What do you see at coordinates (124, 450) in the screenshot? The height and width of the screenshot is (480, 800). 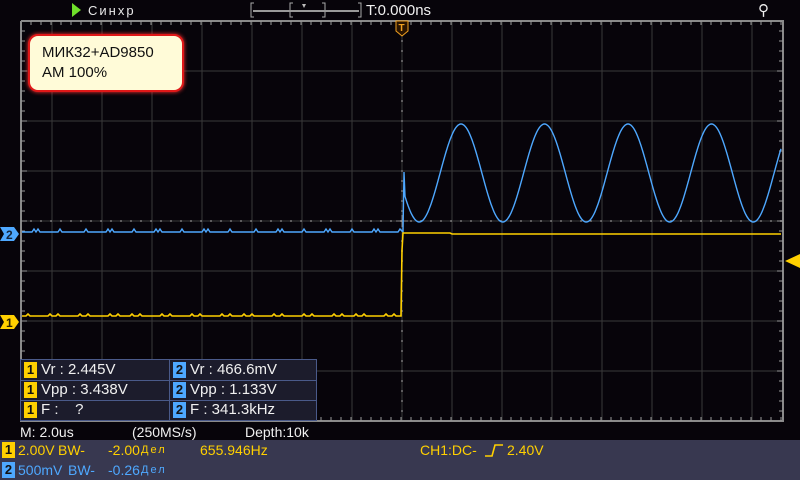 I see `ch1-offset: -2.00` at bounding box center [124, 450].